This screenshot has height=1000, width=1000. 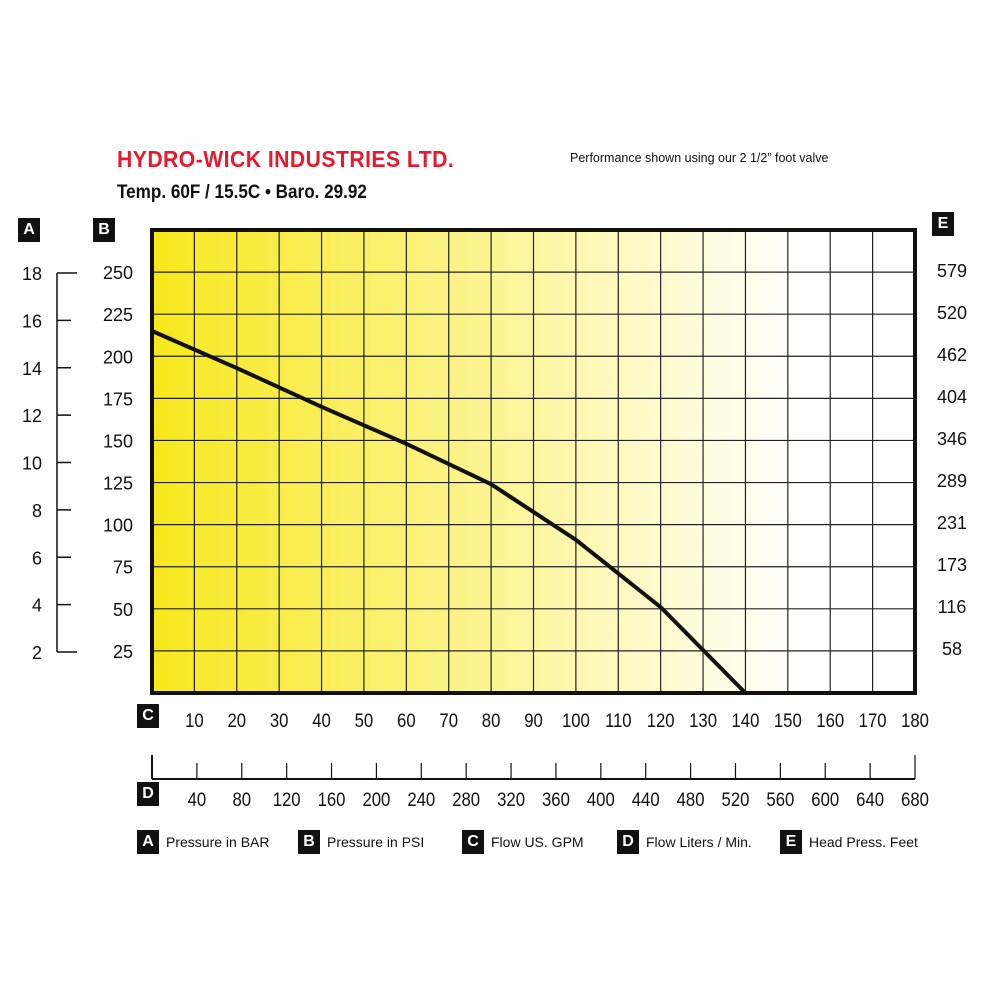 What do you see at coordinates (148, 794) in the screenshot?
I see `axis-d-badge: D` at bounding box center [148, 794].